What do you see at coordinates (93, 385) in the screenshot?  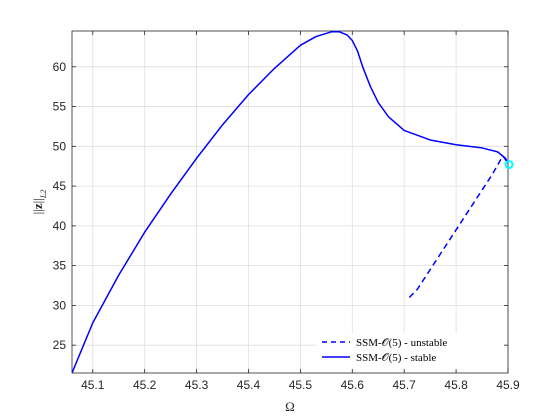 I see `x-tick-label: 45.1` at bounding box center [93, 385].